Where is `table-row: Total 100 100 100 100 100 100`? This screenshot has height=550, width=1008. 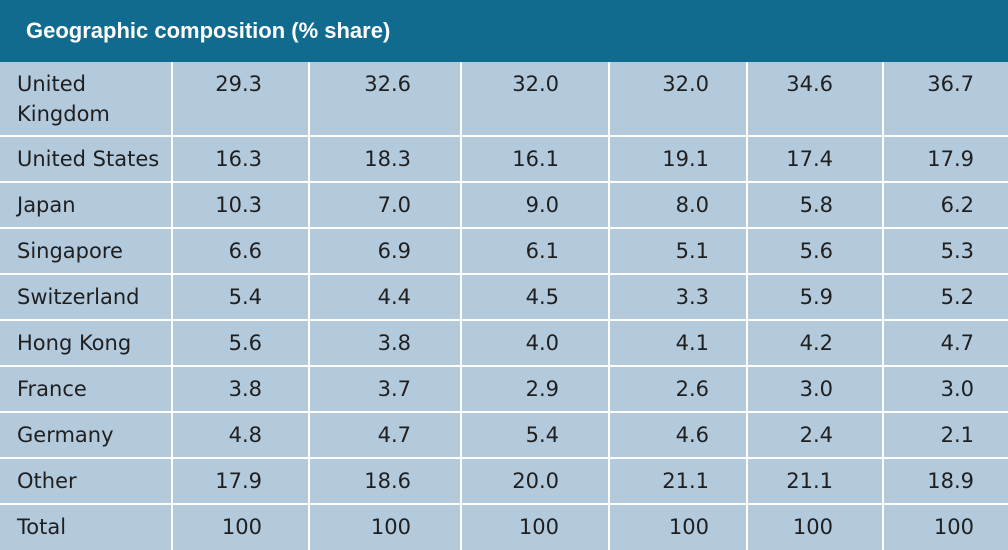
table-row: Total 100 100 100 100 100 100 is located at coordinates (504, 527).